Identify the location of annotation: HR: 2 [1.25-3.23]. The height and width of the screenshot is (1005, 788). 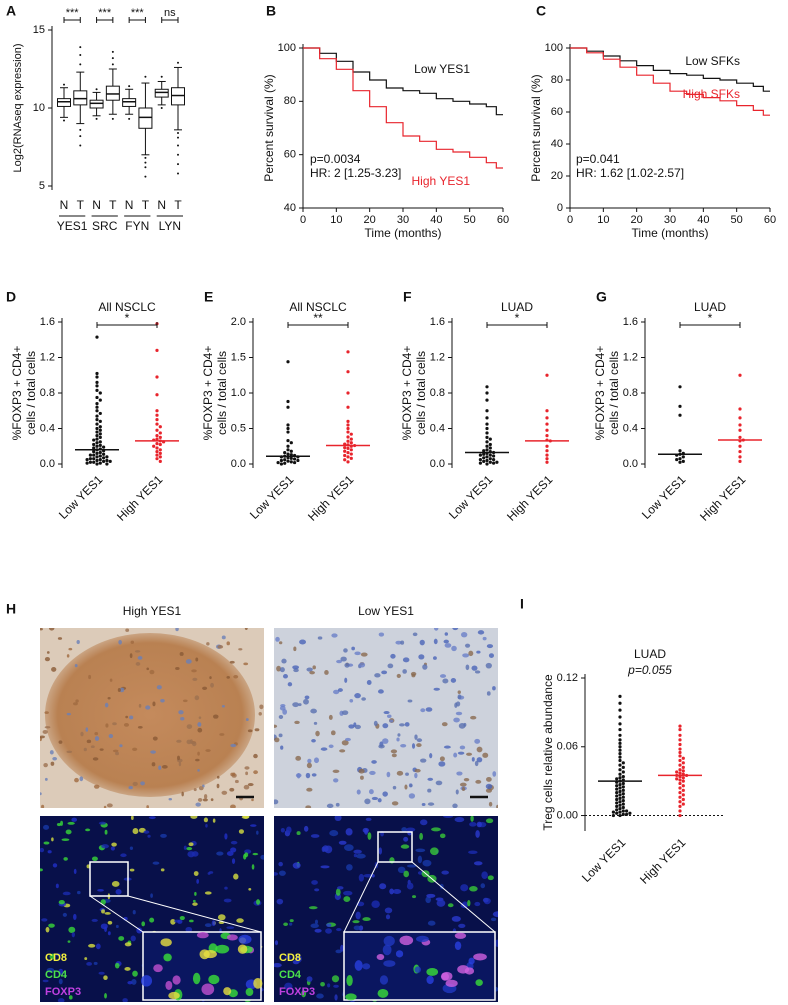
(355, 173).